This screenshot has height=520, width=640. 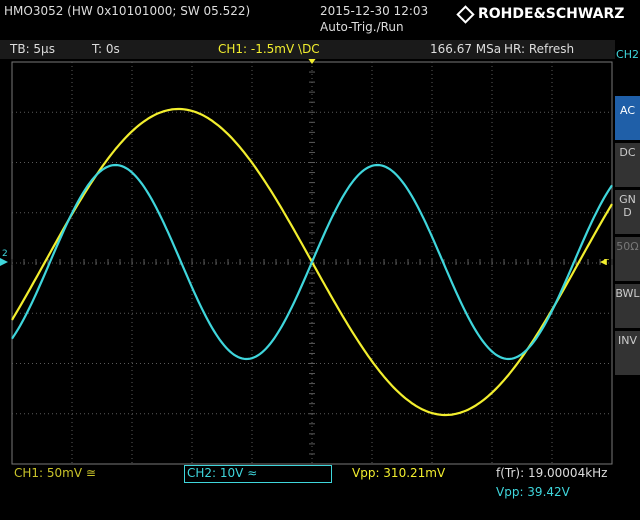 What do you see at coordinates (551, 14) in the screenshot?
I see `brand: ROHDE&SCHWARZ` at bounding box center [551, 14].